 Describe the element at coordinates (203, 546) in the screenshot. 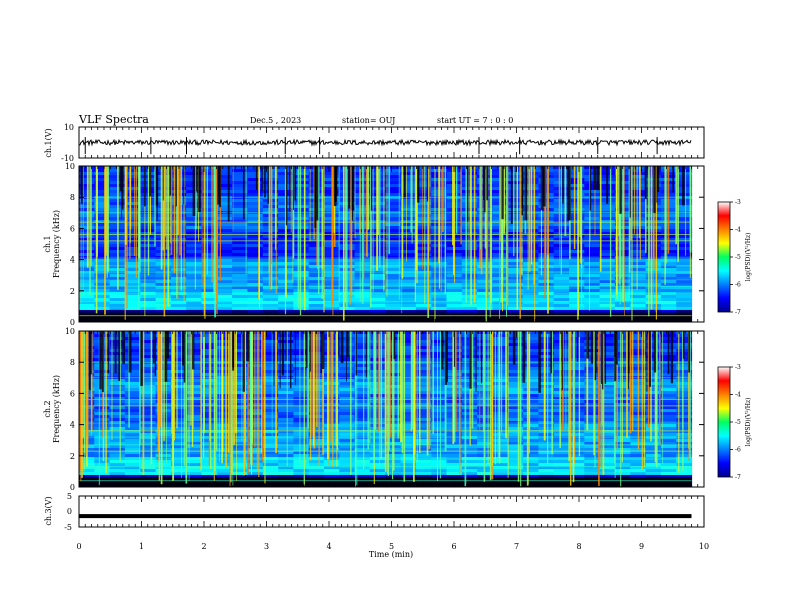

I see `time-tick-label-2: 2` at that location.